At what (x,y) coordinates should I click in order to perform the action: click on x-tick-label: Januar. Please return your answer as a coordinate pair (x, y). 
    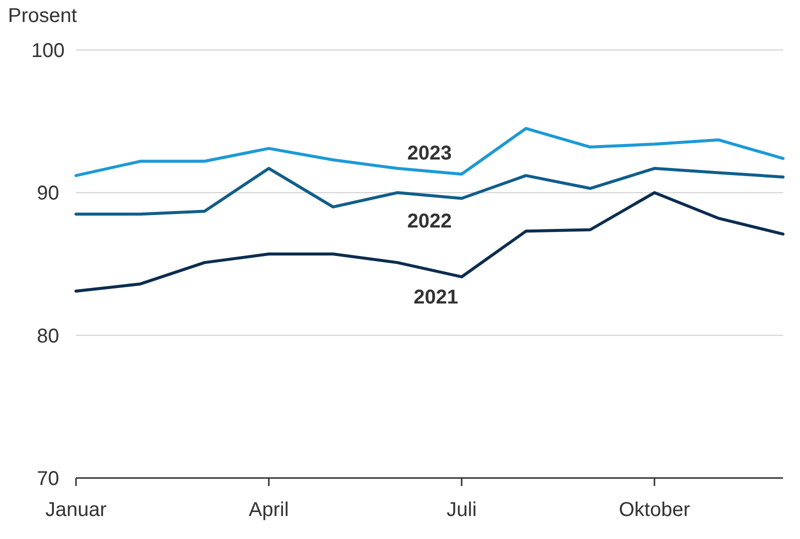
    Looking at the image, I should click on (76, 510).